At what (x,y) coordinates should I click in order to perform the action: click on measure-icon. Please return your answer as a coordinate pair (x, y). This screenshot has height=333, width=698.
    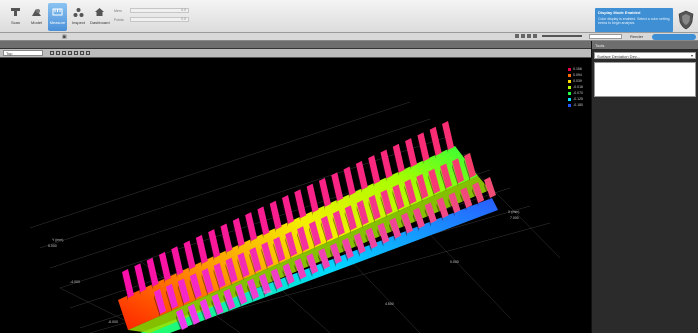
    Looking at the image, I should click on (57, 12).